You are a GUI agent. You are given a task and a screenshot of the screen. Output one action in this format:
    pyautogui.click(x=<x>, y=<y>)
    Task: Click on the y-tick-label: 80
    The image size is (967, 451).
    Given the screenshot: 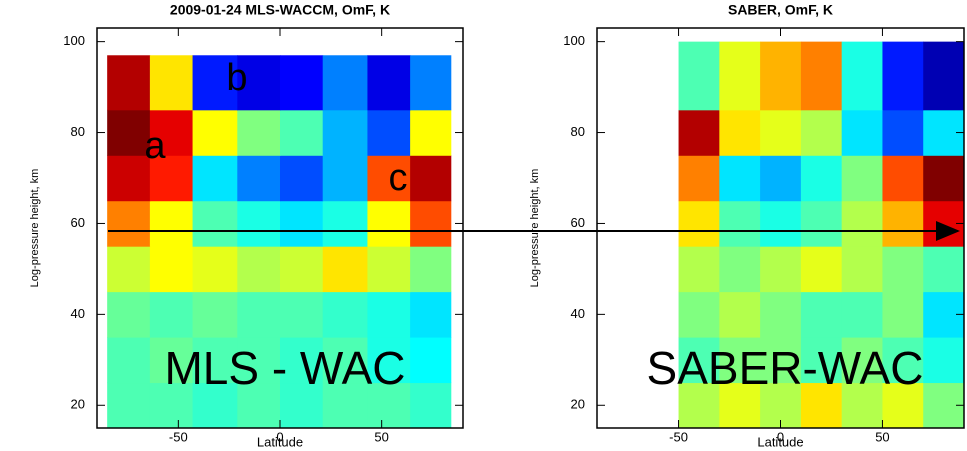 What is the action you would take?
    pyautogui.click(x=78, y=131)
    